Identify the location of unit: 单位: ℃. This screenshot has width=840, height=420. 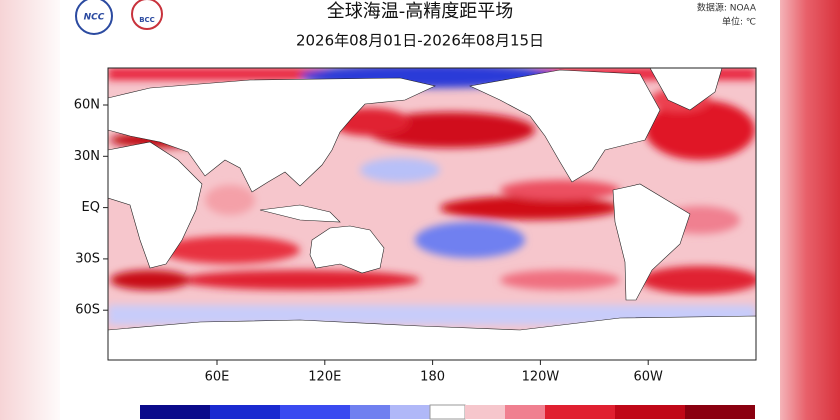
(739, 22).